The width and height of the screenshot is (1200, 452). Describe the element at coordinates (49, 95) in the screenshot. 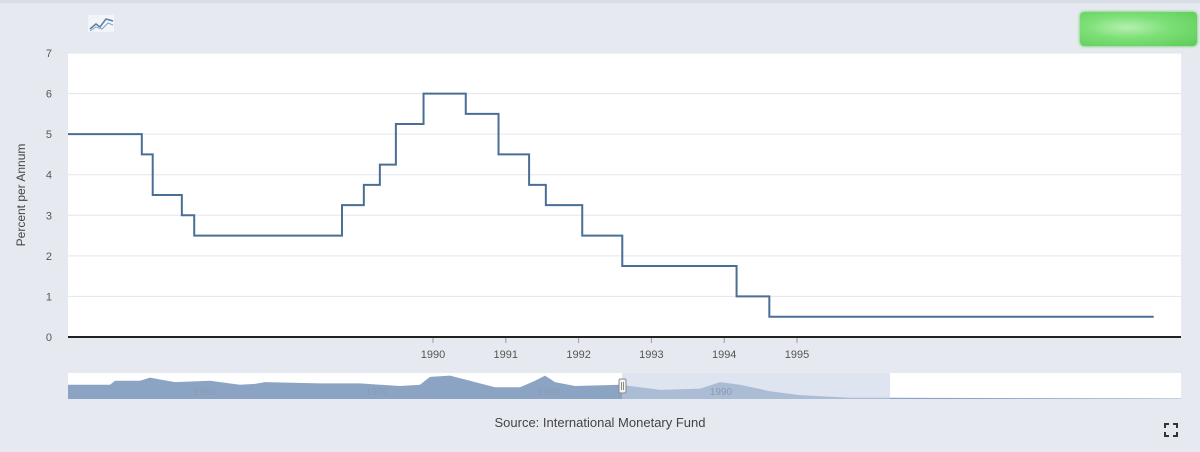

I see `y-tick-label: 6` at that location.